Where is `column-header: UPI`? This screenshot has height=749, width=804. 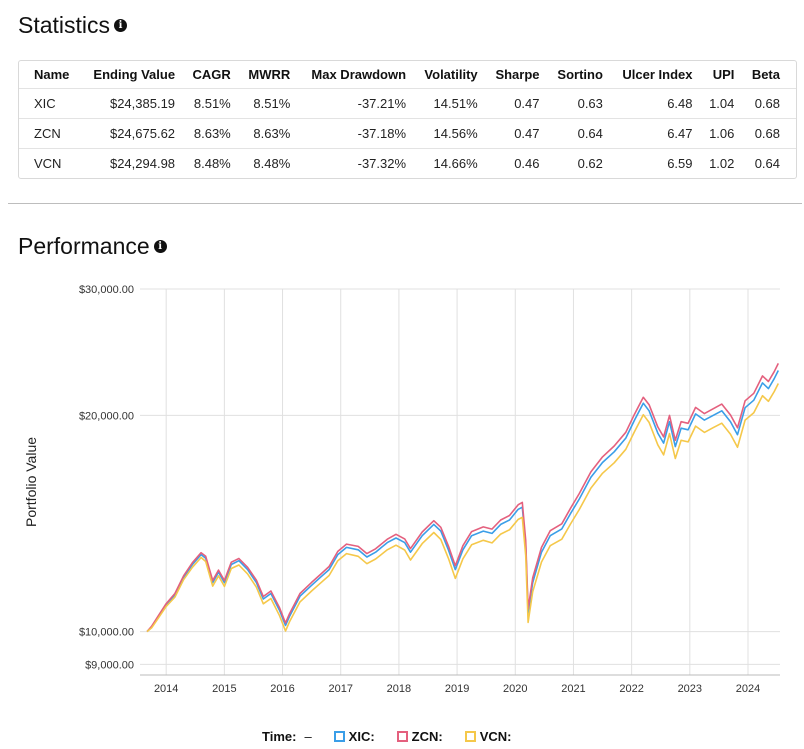 column-header: UPI is located at coordinates (723, 74).